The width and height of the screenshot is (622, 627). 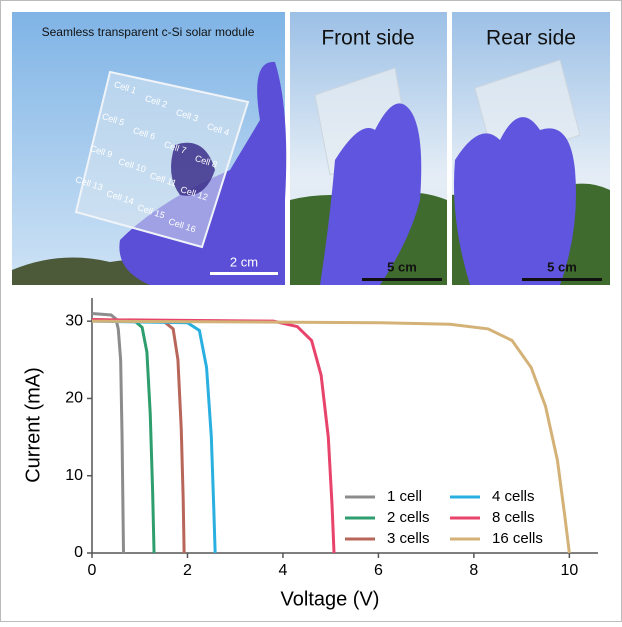 What do you see at coordinates (404, 496) in the screenshot?
I see `legend-label: 1 cell` at bounding box center [404, 496].